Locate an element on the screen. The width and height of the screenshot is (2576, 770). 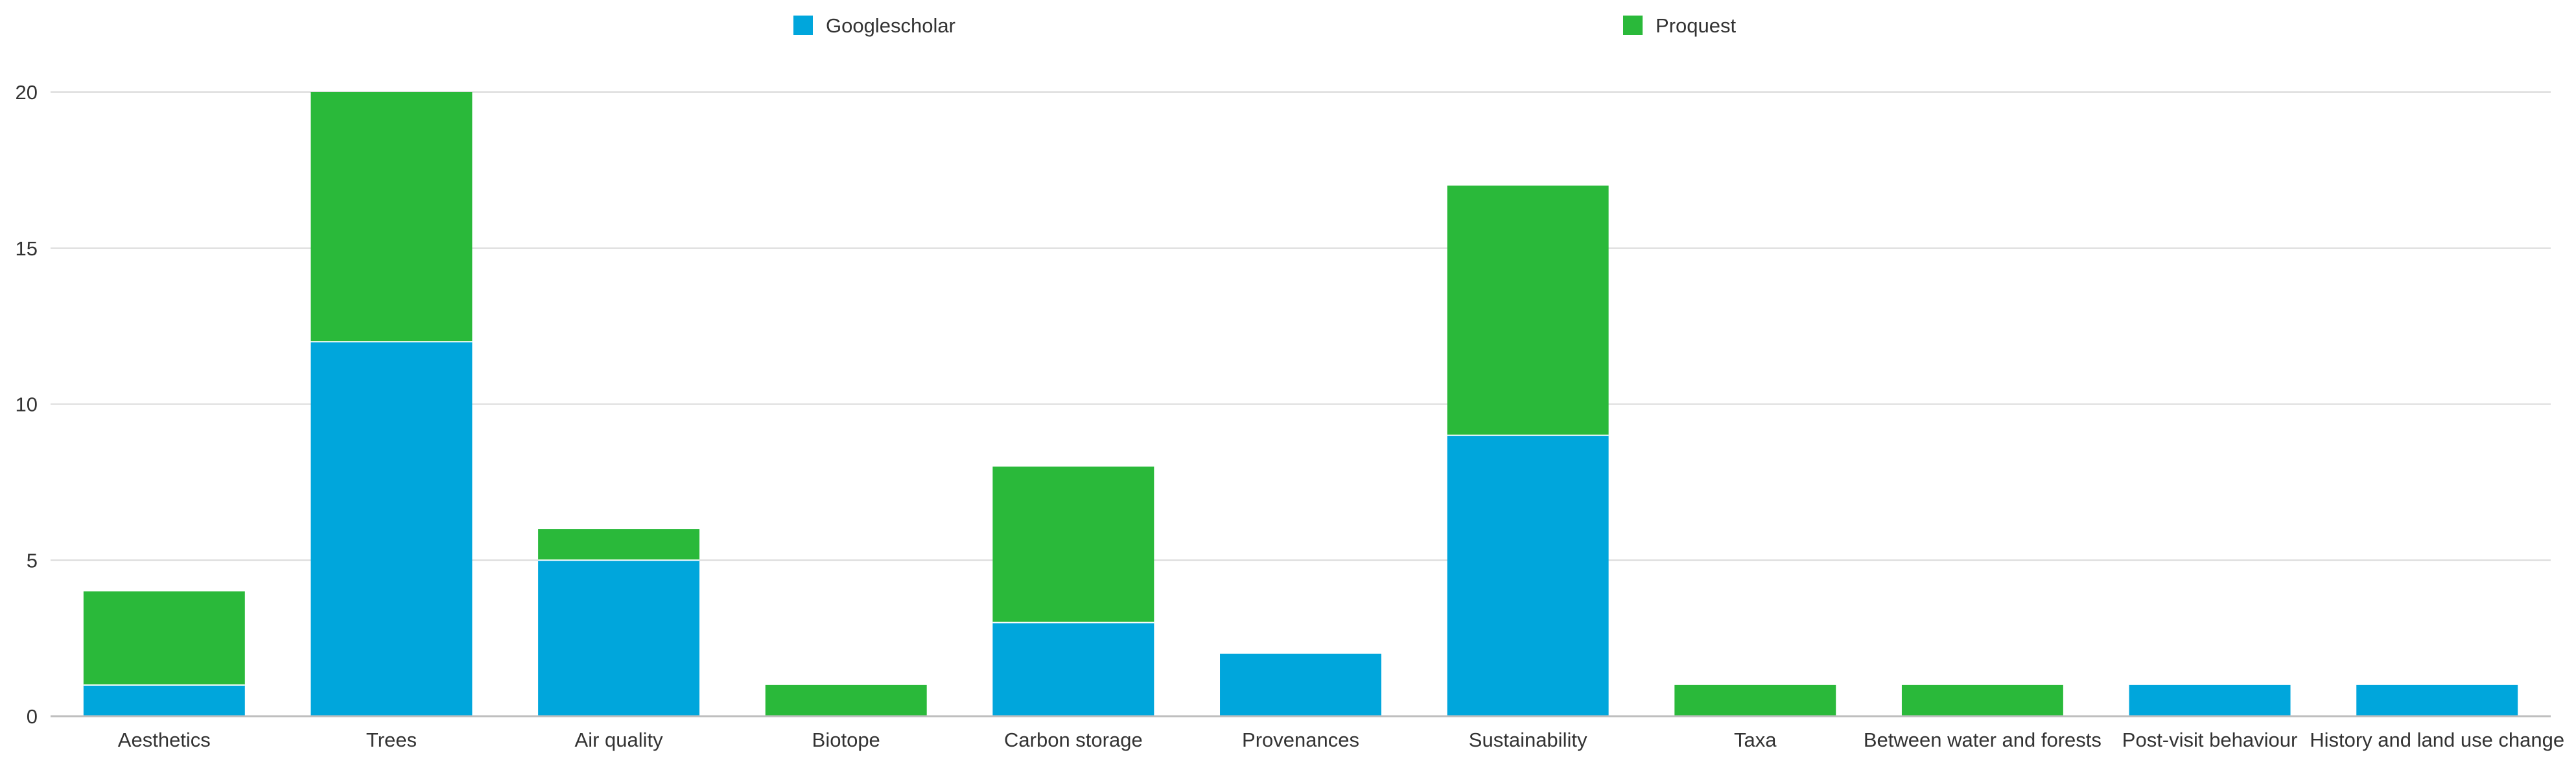
x-tick-label: Aesthetics is located at coordinates (164, 740).